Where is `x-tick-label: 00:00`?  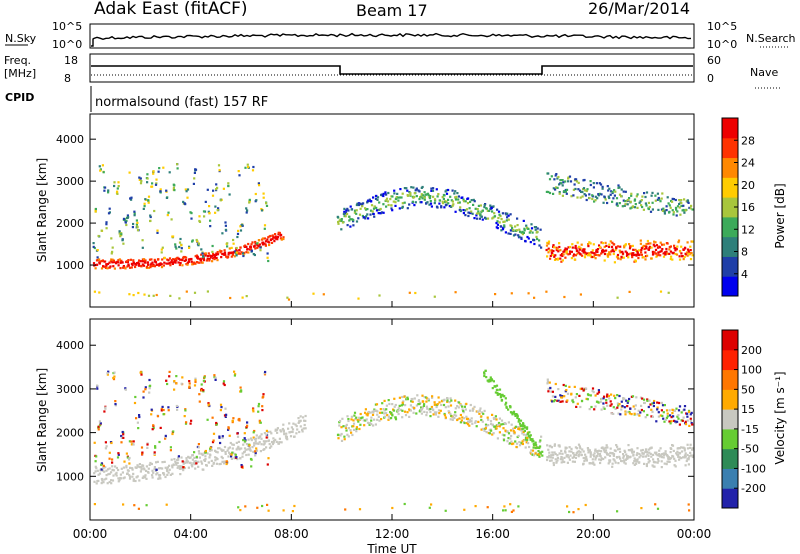
x-tick-label: 00:00 is located at coordinates (694, 534).